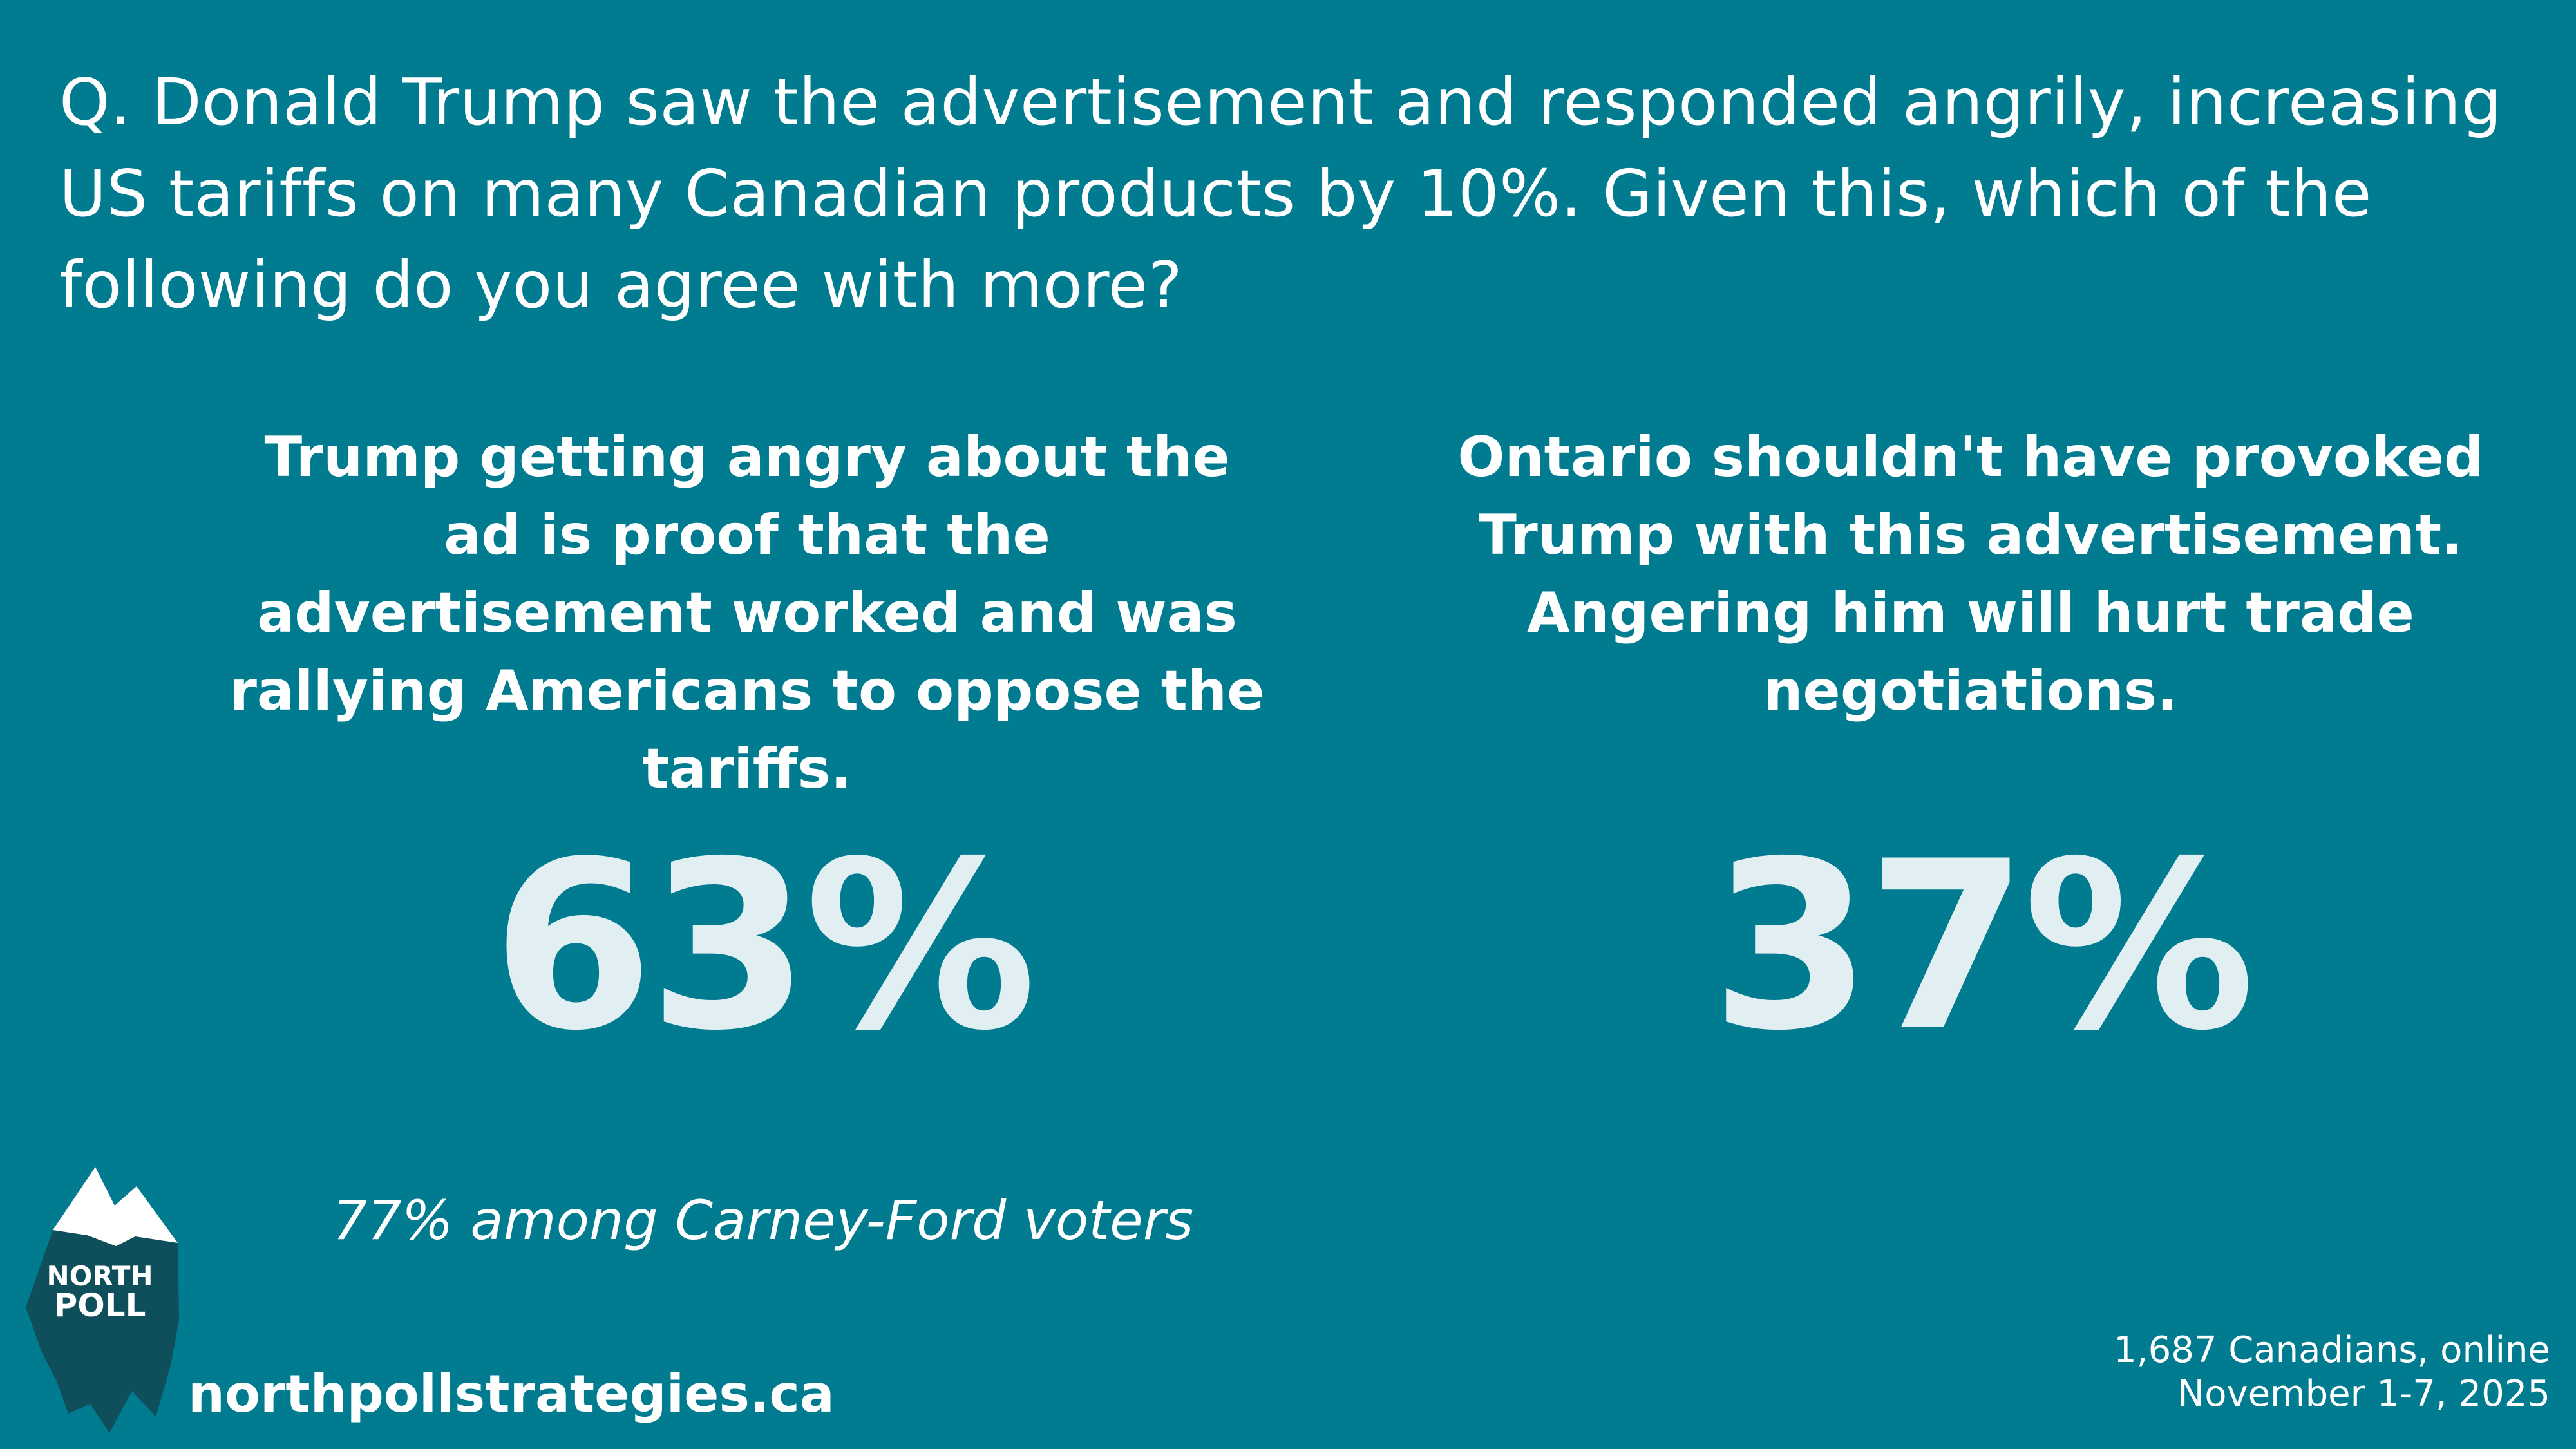  What do you see at coordinates (2363, 1394) in the screenshot?
I see `fieldwork-dates: November 1-7, 2025` at bounding box center [2363, 1394].